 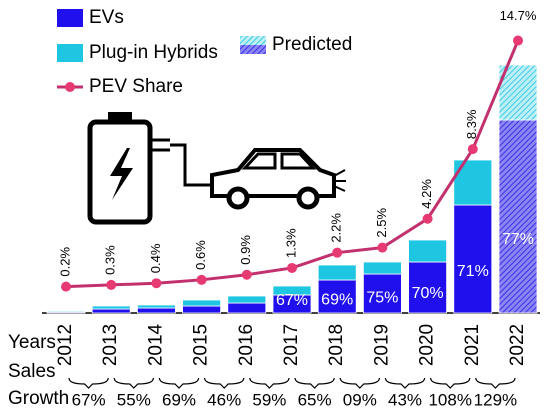 What do you see at coordinates (517, 345) in the screenshot?
I see `x-tick-label: 2022` at bounding box center [517, 345].